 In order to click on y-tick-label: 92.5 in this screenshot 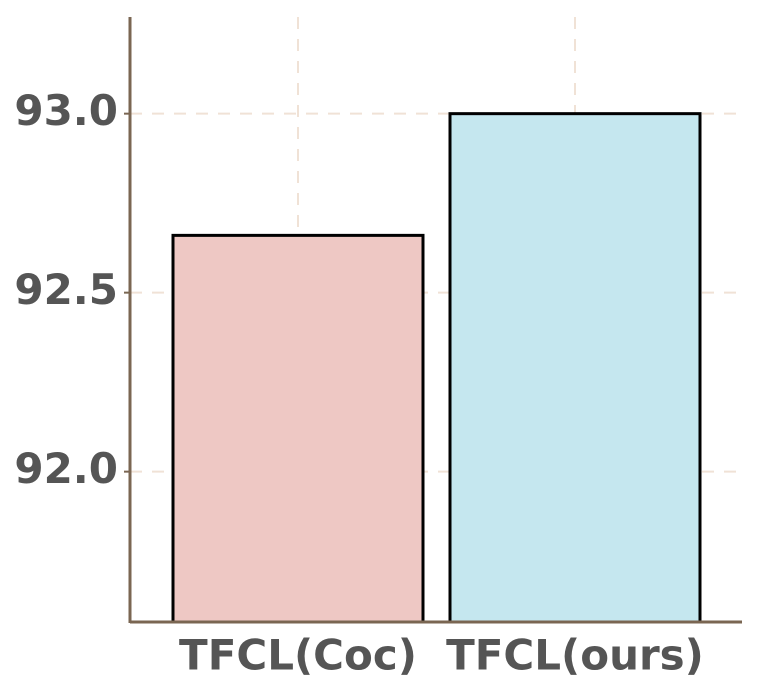, I will do `click(66, 289)`.